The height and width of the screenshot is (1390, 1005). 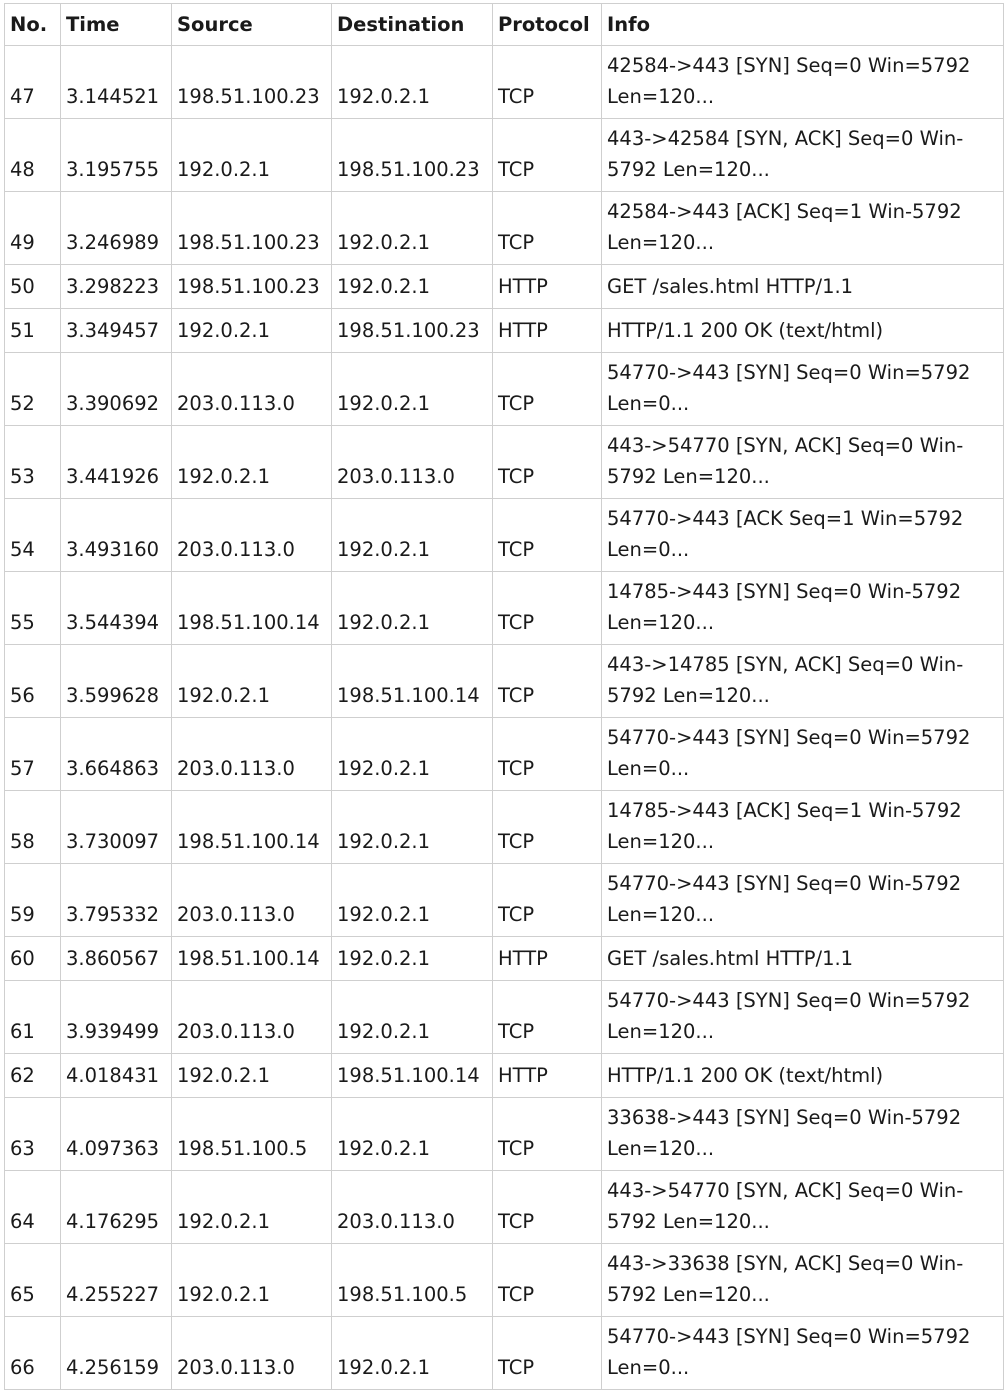 What do you see at coordinates (116, 1207) in the screenshot?
I see `packet-time: 4.176295` at bounding box center [116, 1207].